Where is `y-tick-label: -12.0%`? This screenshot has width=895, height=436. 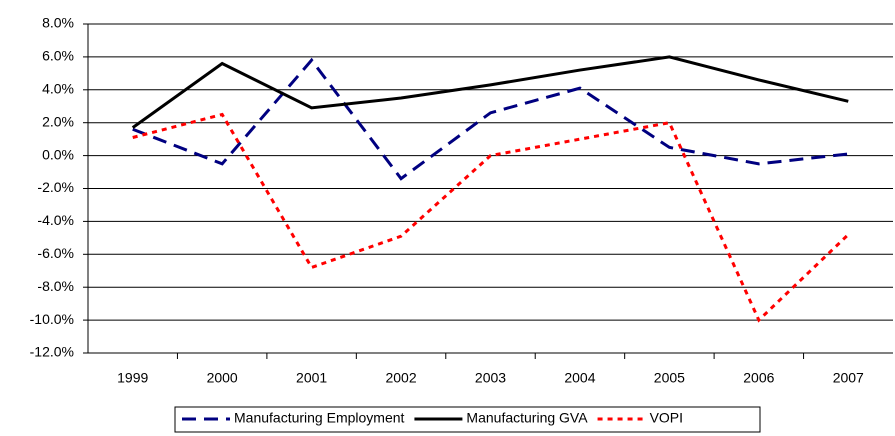 y-tick-label: -12.0% is located at coordinates (52, 352).